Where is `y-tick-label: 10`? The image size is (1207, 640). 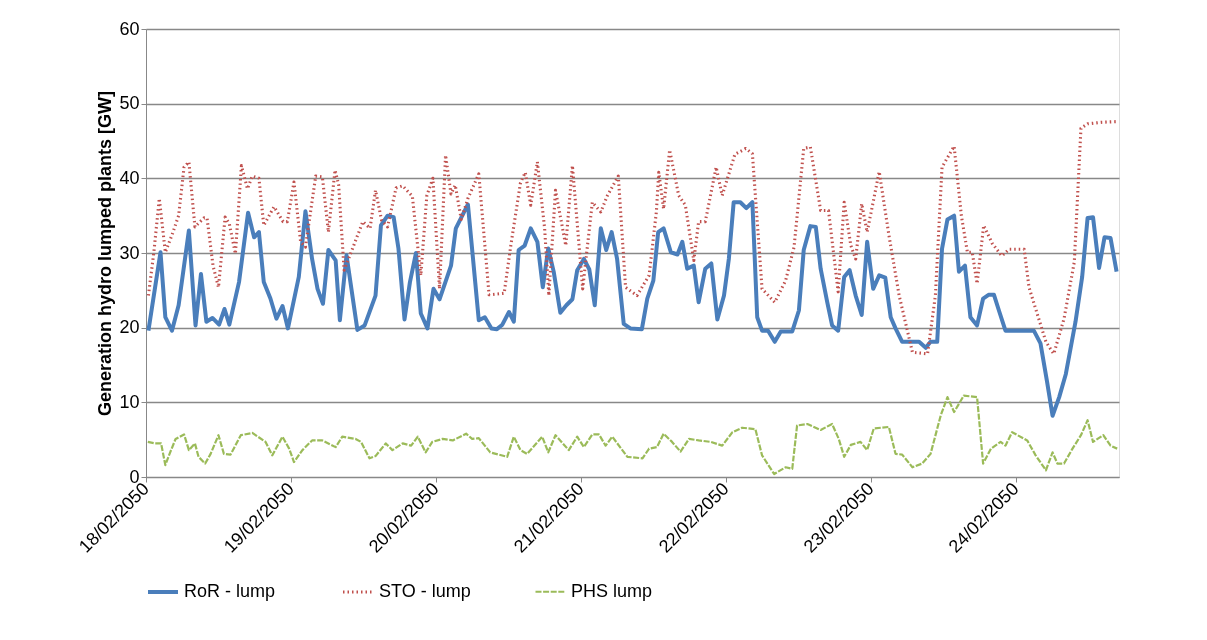
y-tick-label: 10 is located at coordinates (129, 401).